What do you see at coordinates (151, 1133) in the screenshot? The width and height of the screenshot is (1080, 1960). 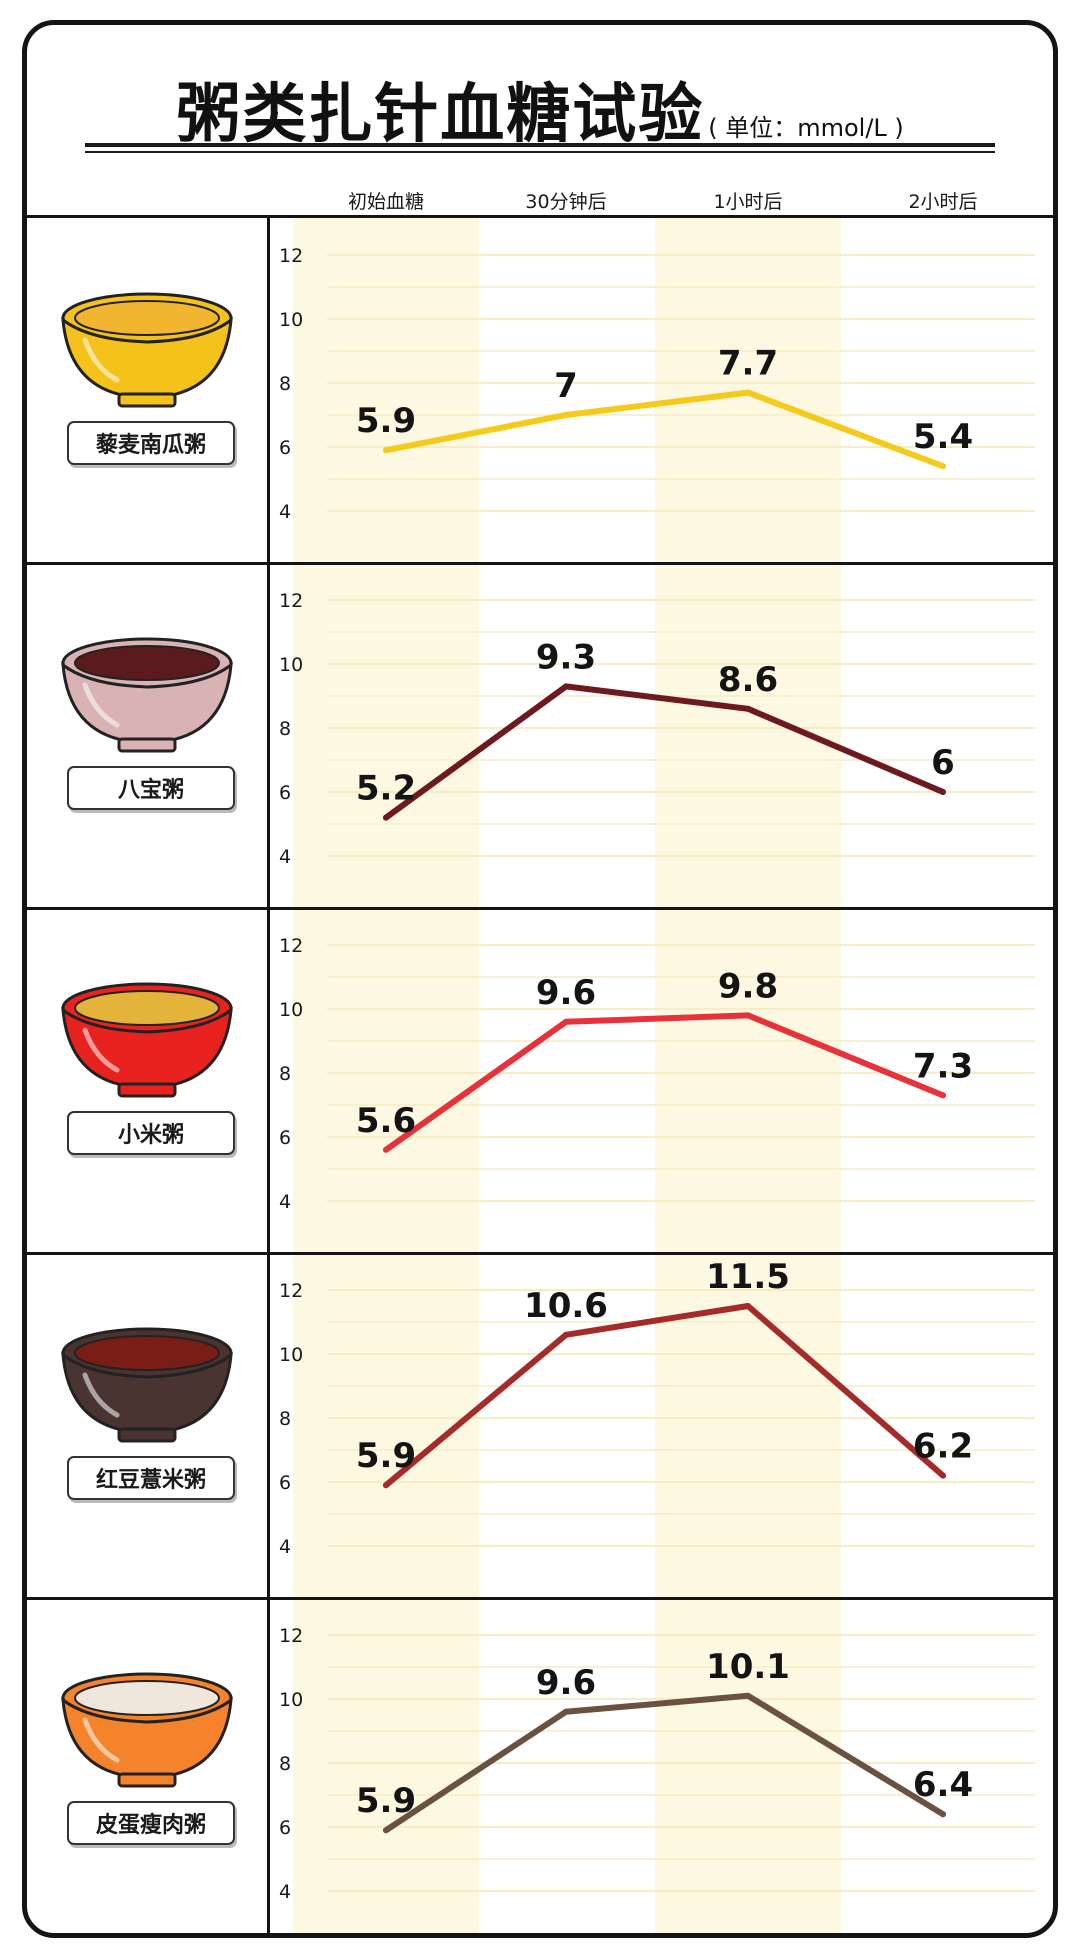 I see `porridge-label: 小米粥` at bounding box center [151, 1133].